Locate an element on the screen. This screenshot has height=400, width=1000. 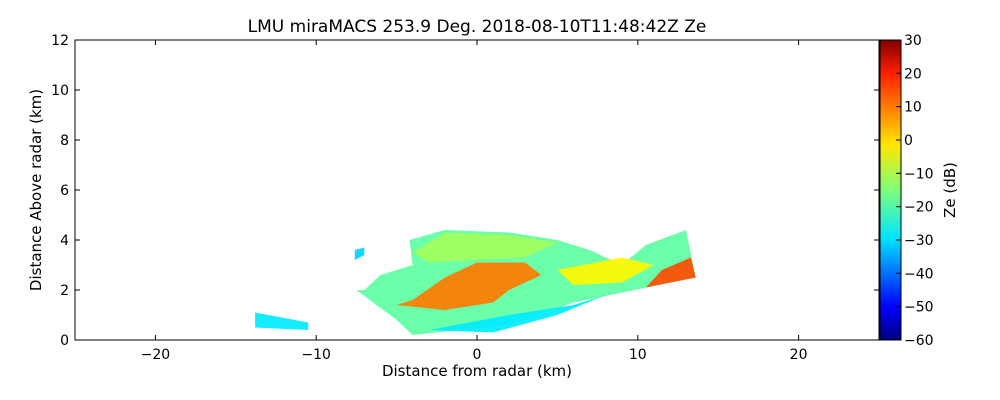
colorbar-tick-label: −20 is located at coordinates (919, 208).